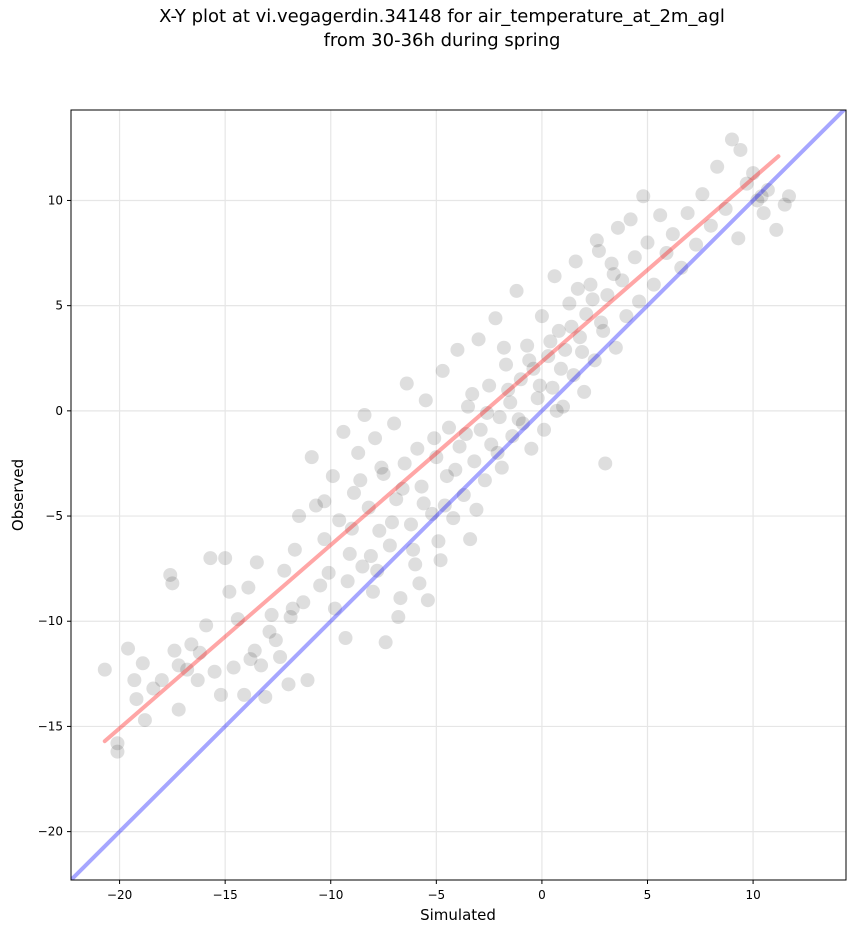  What do you see at coordinates (119, 895) in the screenshot?
I see `x-tick-label: −20` at bounding box center [119, 895].